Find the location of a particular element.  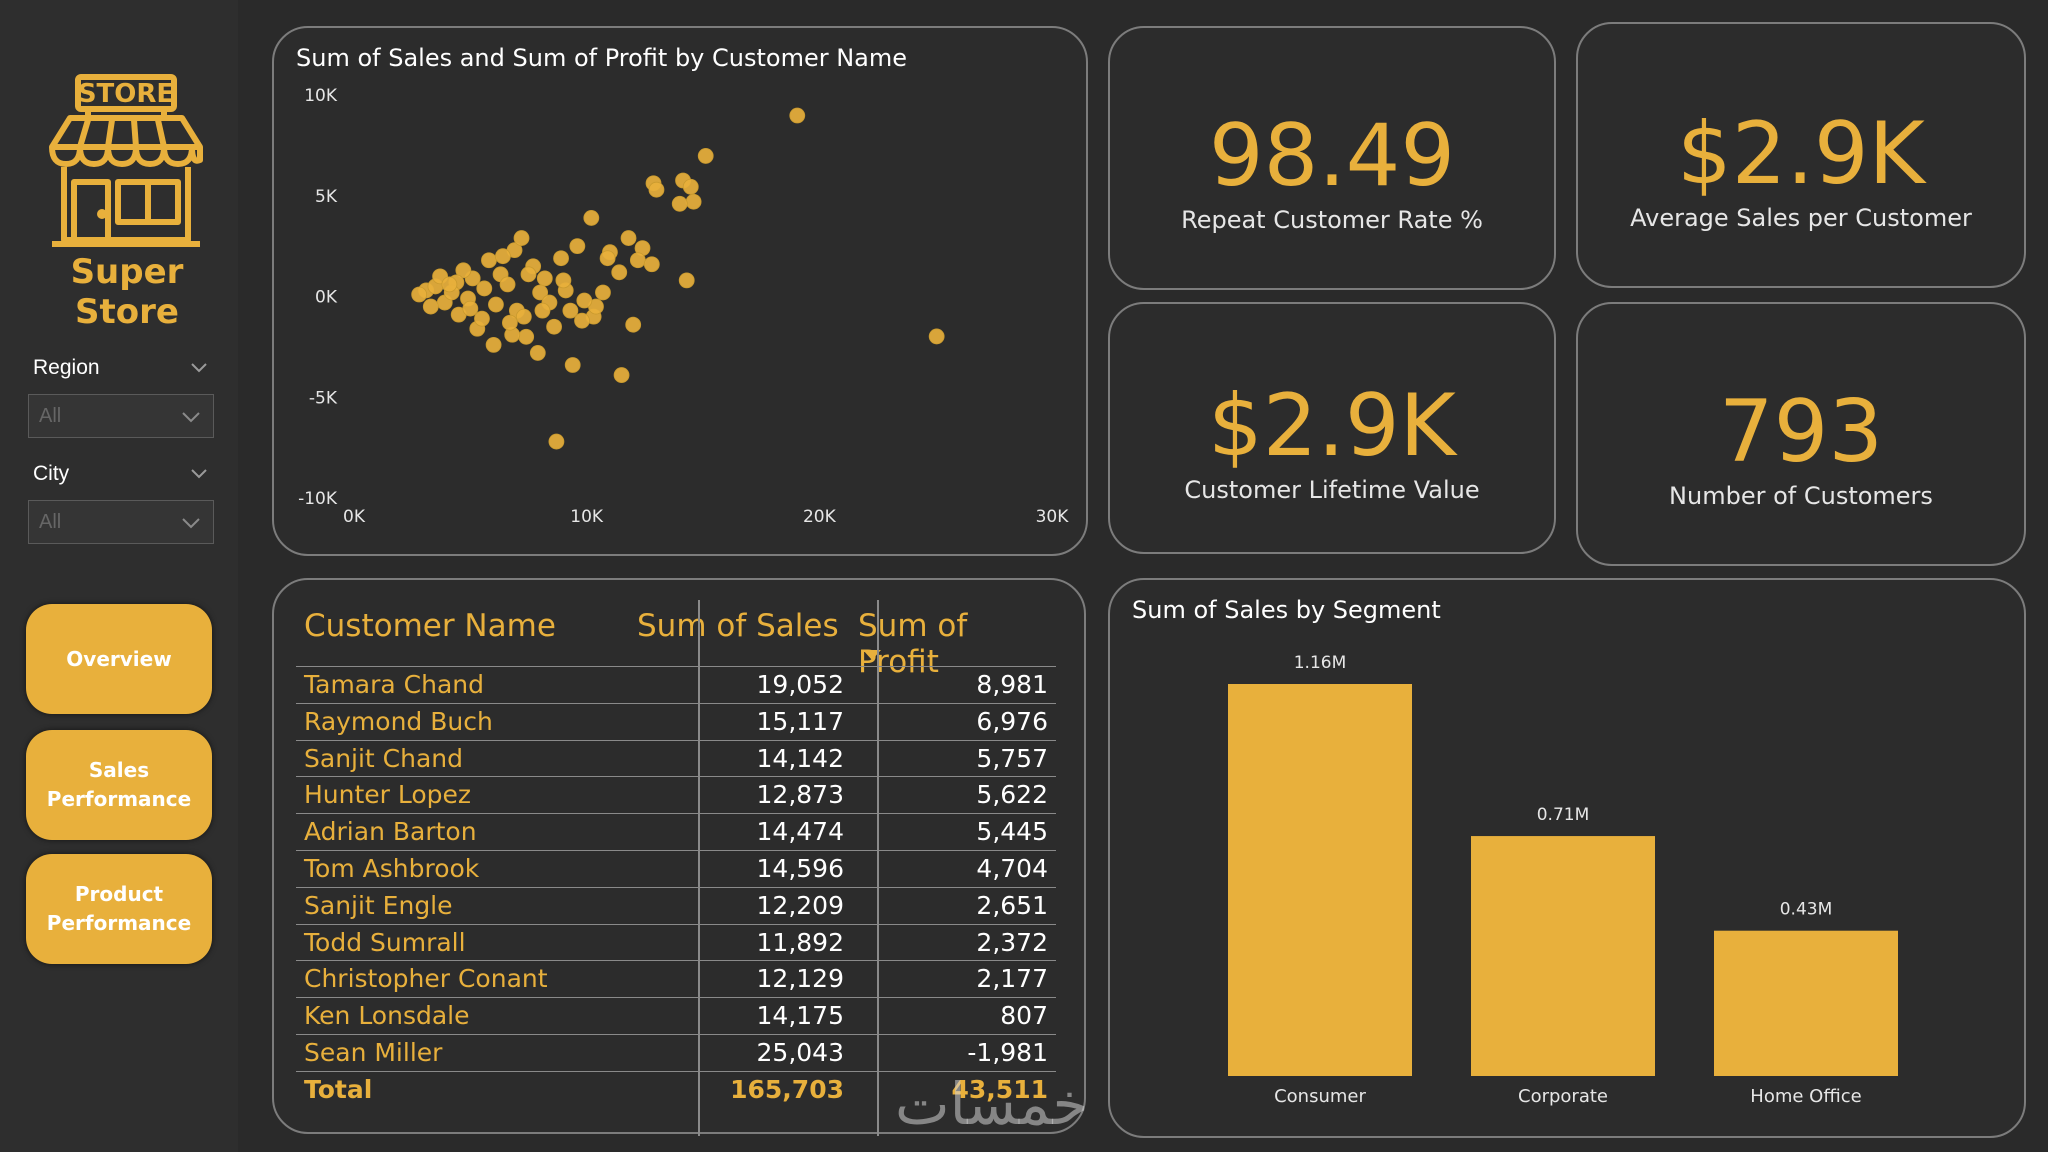

profit-cell: -1,981 is located at coordinates (1007, 1052).